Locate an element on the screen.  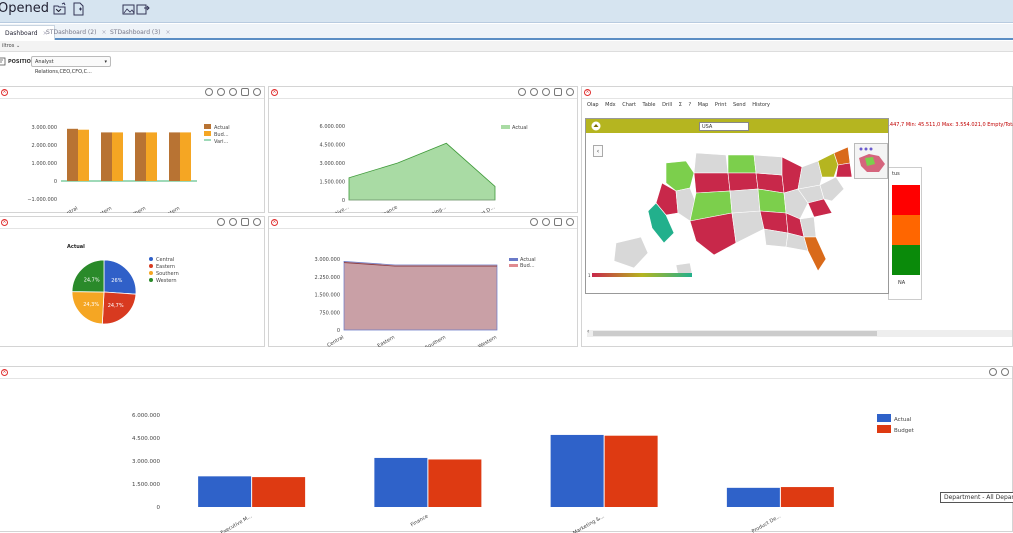
toolbar-item-send: Send is located at coordinates (739, 105).